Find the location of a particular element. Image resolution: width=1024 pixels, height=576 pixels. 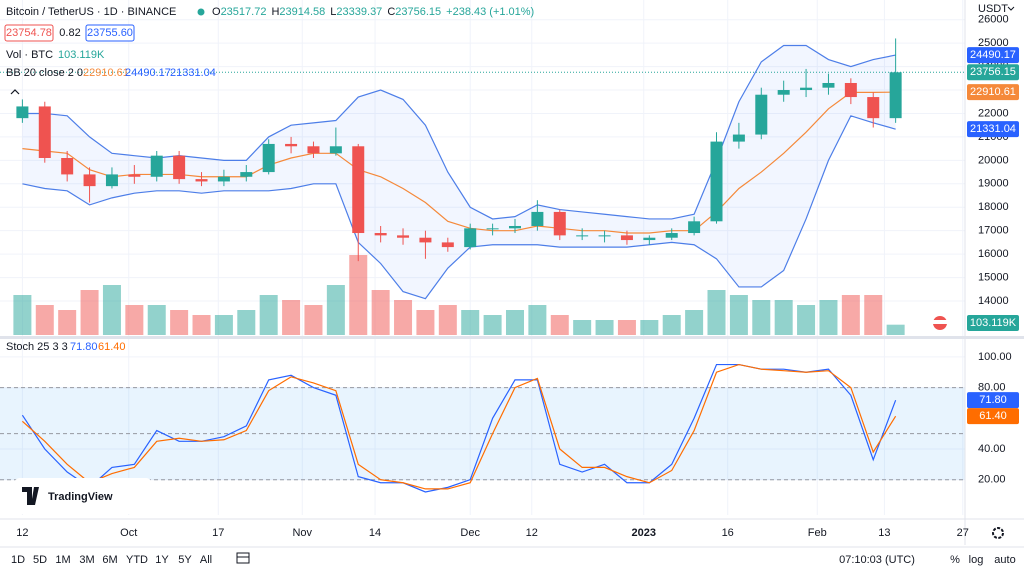

stoch-d-value: 61.40 is located at coordinates (112, 347).